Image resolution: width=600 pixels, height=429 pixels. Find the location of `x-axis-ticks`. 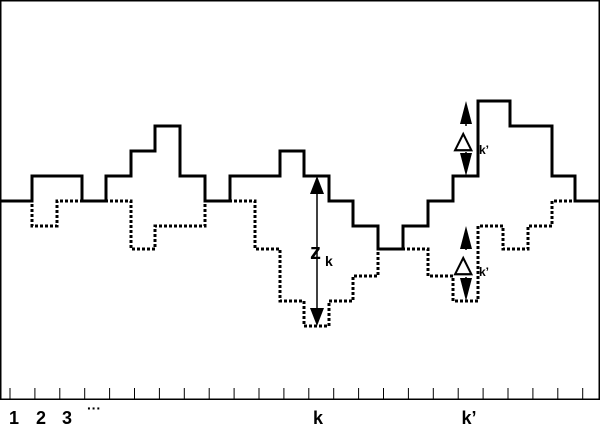

x-axis-ticks is located at coordinates (296, 394).